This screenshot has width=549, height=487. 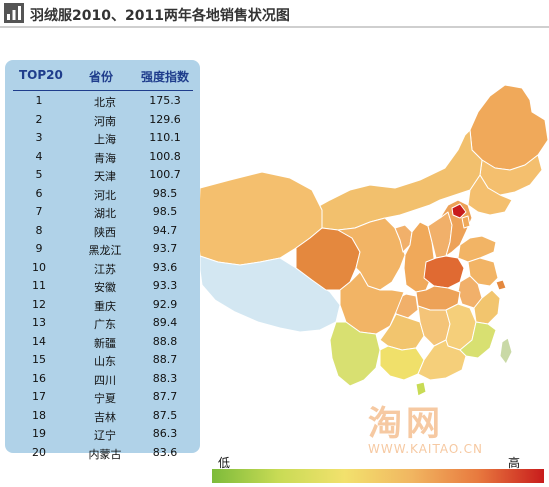 What do you see at coordinates (39, 433) in the screenshot?
I see `rank-cell: 19` at bounding box center [39, 433].